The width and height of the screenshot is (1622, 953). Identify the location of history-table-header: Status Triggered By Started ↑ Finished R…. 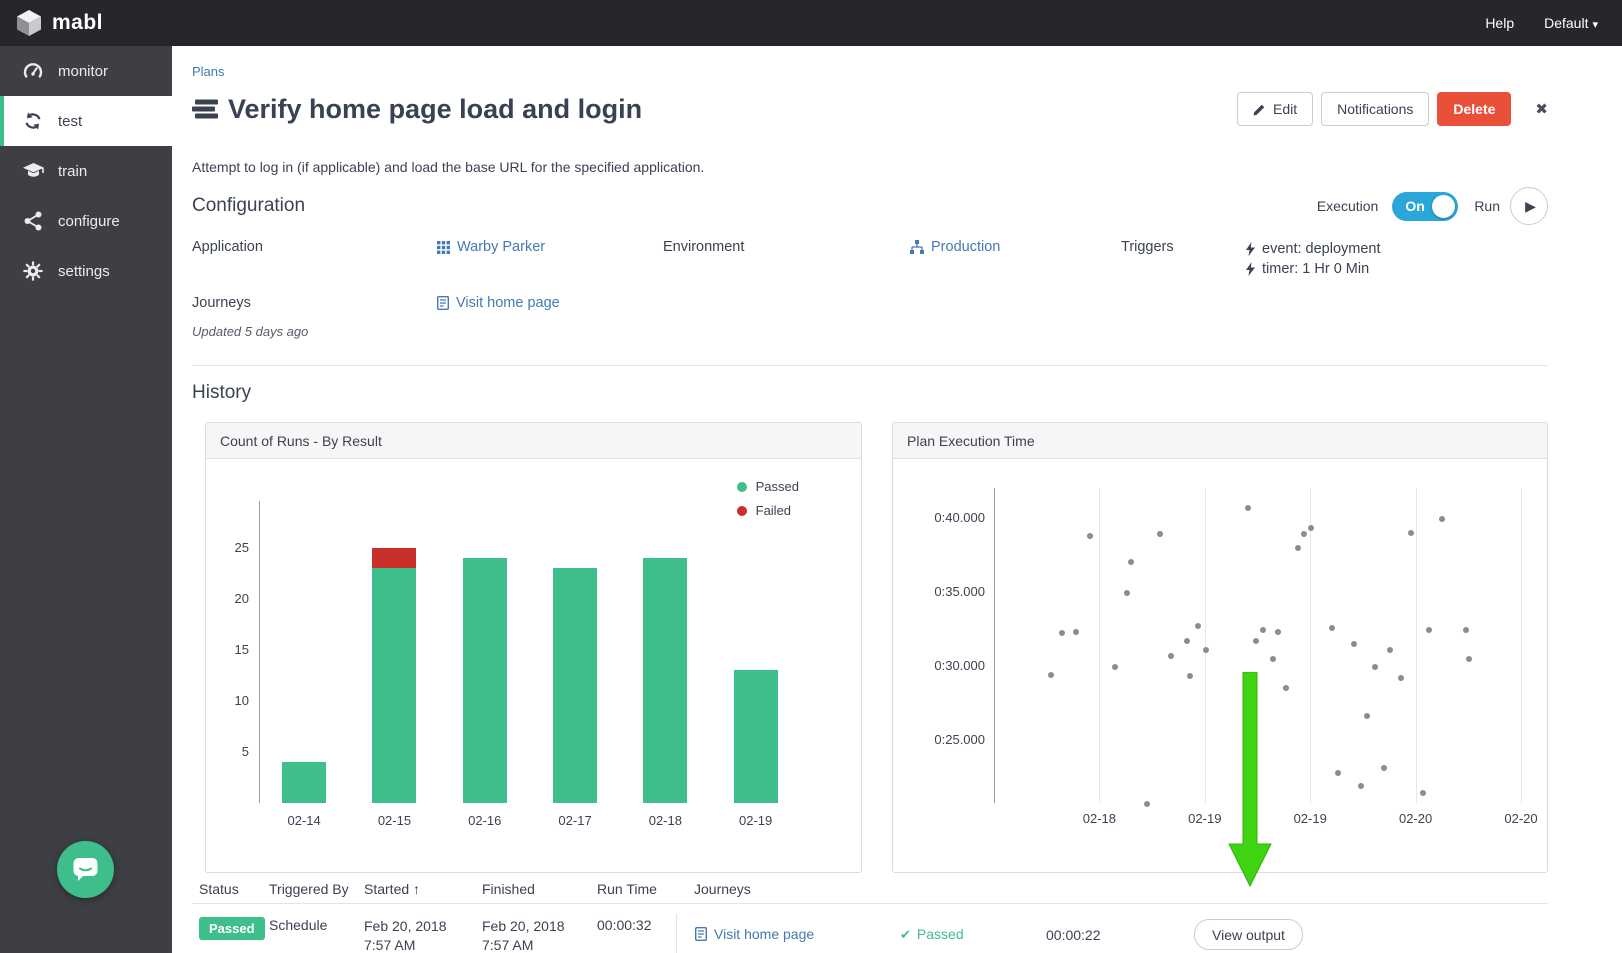
(870, 889).